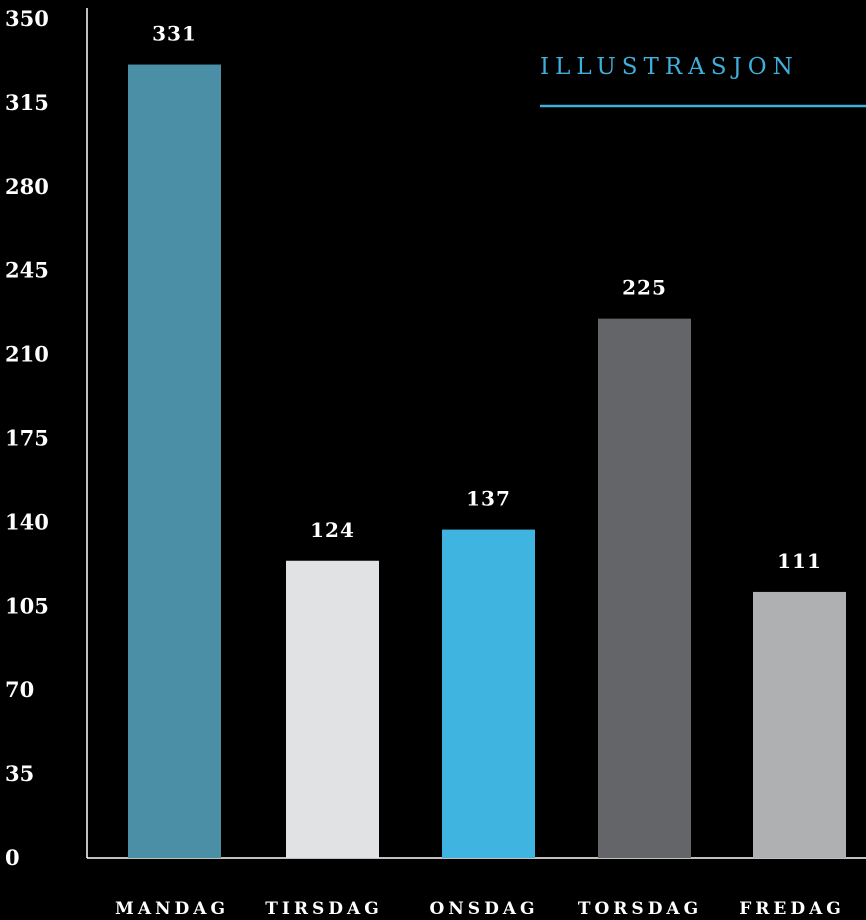 Image resolution: width=866 pixels, height=920 pixels. What do you see at coordinates (174, 34) in the screenshot?
I see `value-label: 331` at bounding box center [174, 34].